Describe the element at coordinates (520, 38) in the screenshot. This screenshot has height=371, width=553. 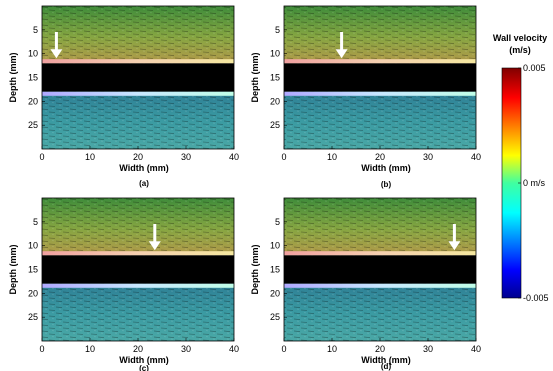
I see `colorbar-title: Wall velocity` at that location.